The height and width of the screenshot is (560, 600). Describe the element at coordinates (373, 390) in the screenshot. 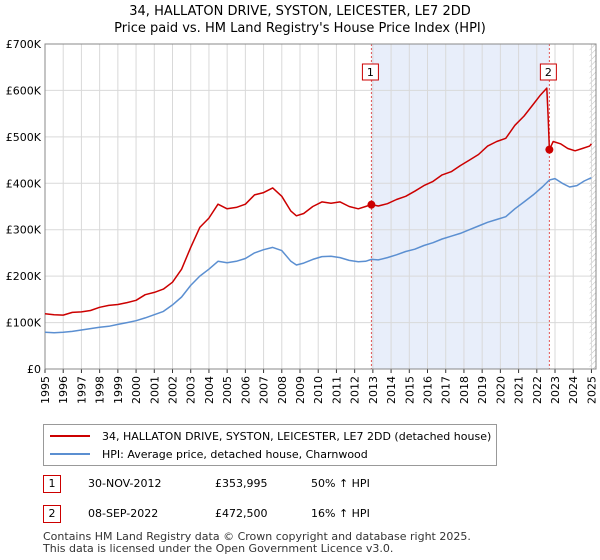

I see `x-tick-label: 2013` at that location.